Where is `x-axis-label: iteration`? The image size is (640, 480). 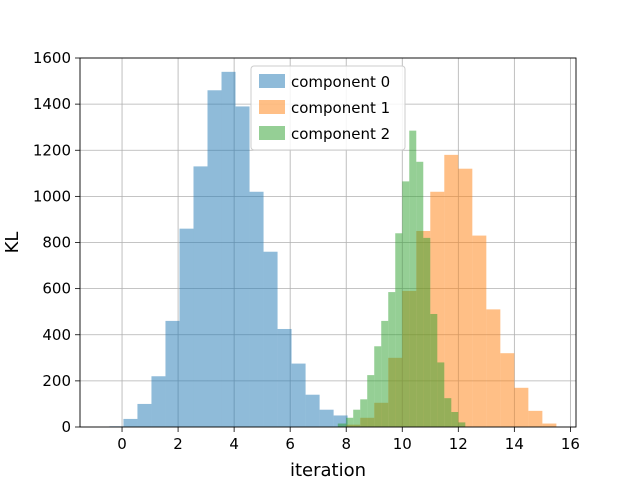
x-axis-label: iteration is located at coordinates (328, 470).